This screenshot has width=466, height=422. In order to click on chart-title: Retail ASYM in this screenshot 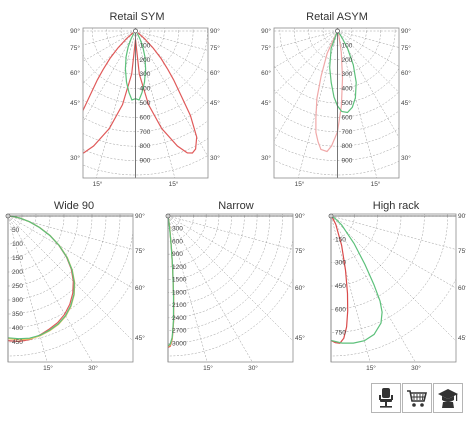, I will do `click(337, 17)`.